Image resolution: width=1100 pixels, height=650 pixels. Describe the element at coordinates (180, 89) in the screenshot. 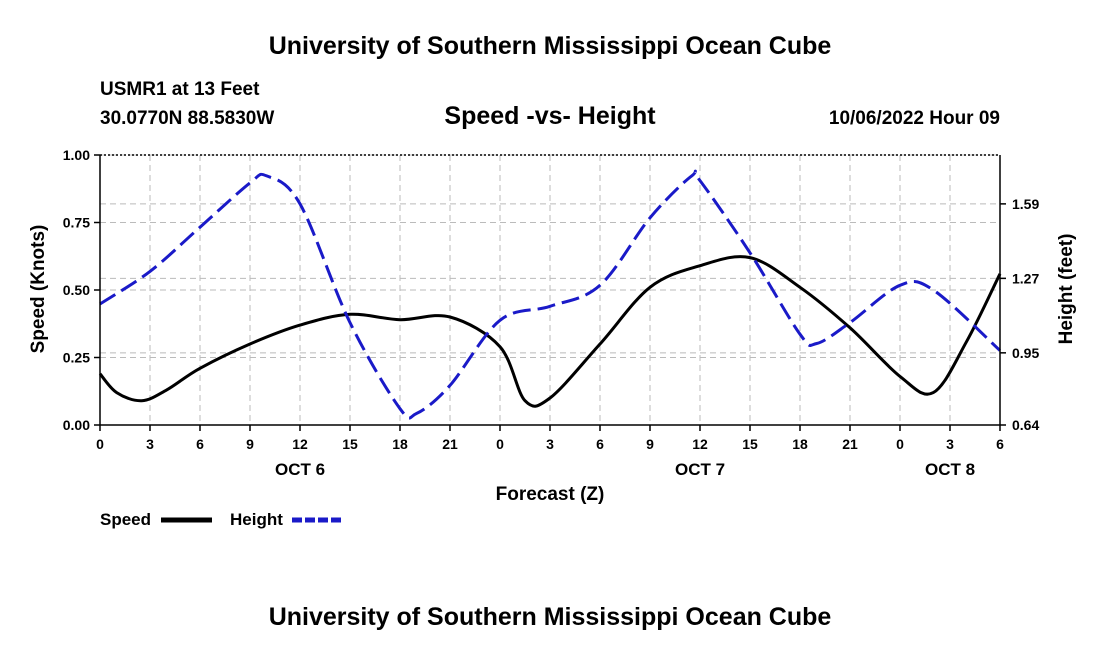

I see `station-label: USMR1 at 13 Feet` at that location.